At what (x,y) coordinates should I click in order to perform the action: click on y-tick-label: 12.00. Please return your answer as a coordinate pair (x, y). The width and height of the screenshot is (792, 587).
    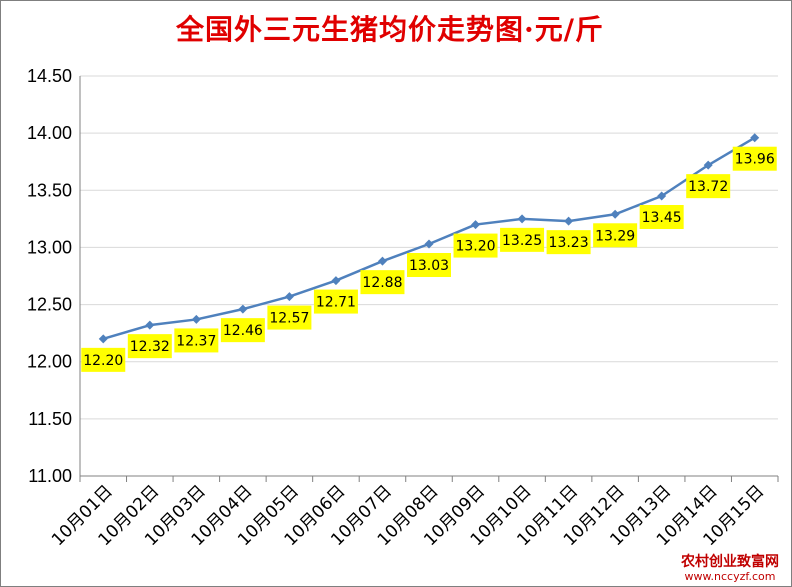
    Looking at the image, I should click on (49, 362).